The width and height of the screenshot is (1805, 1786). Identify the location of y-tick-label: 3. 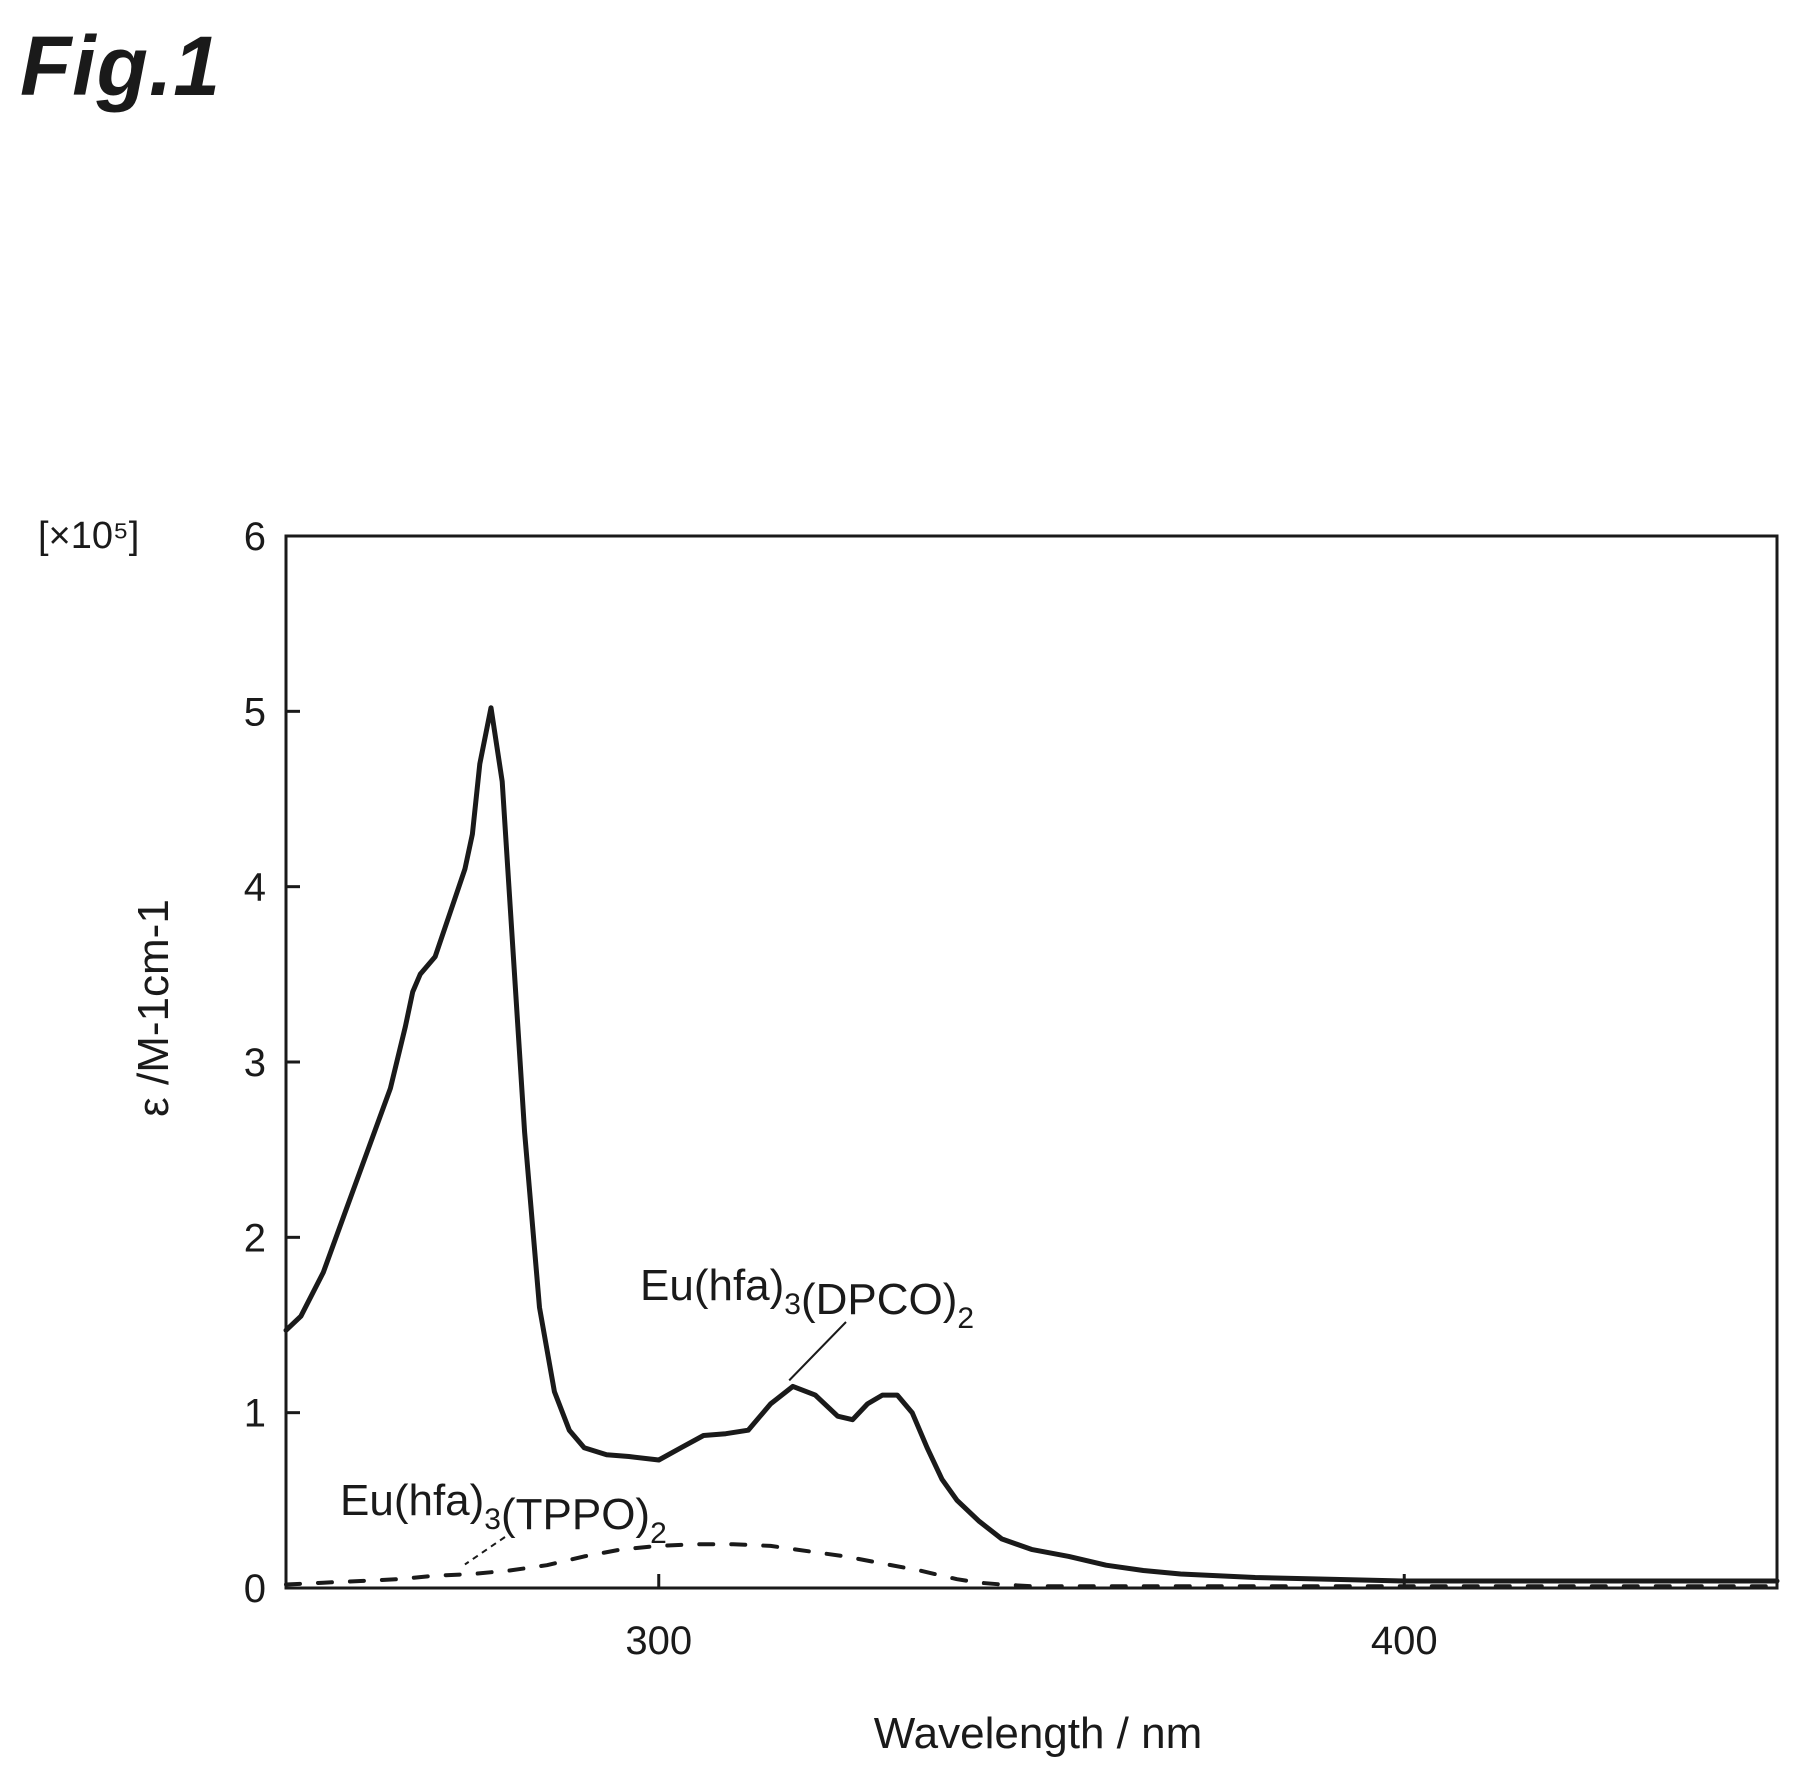
(255, 1063).